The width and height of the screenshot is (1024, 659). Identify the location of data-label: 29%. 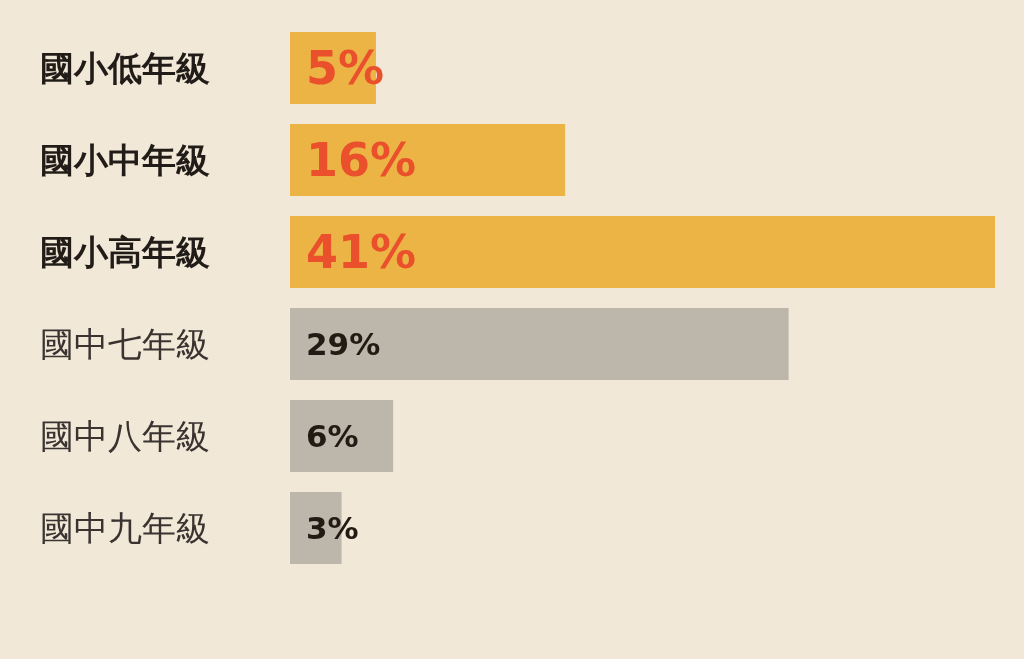
(343, 344).